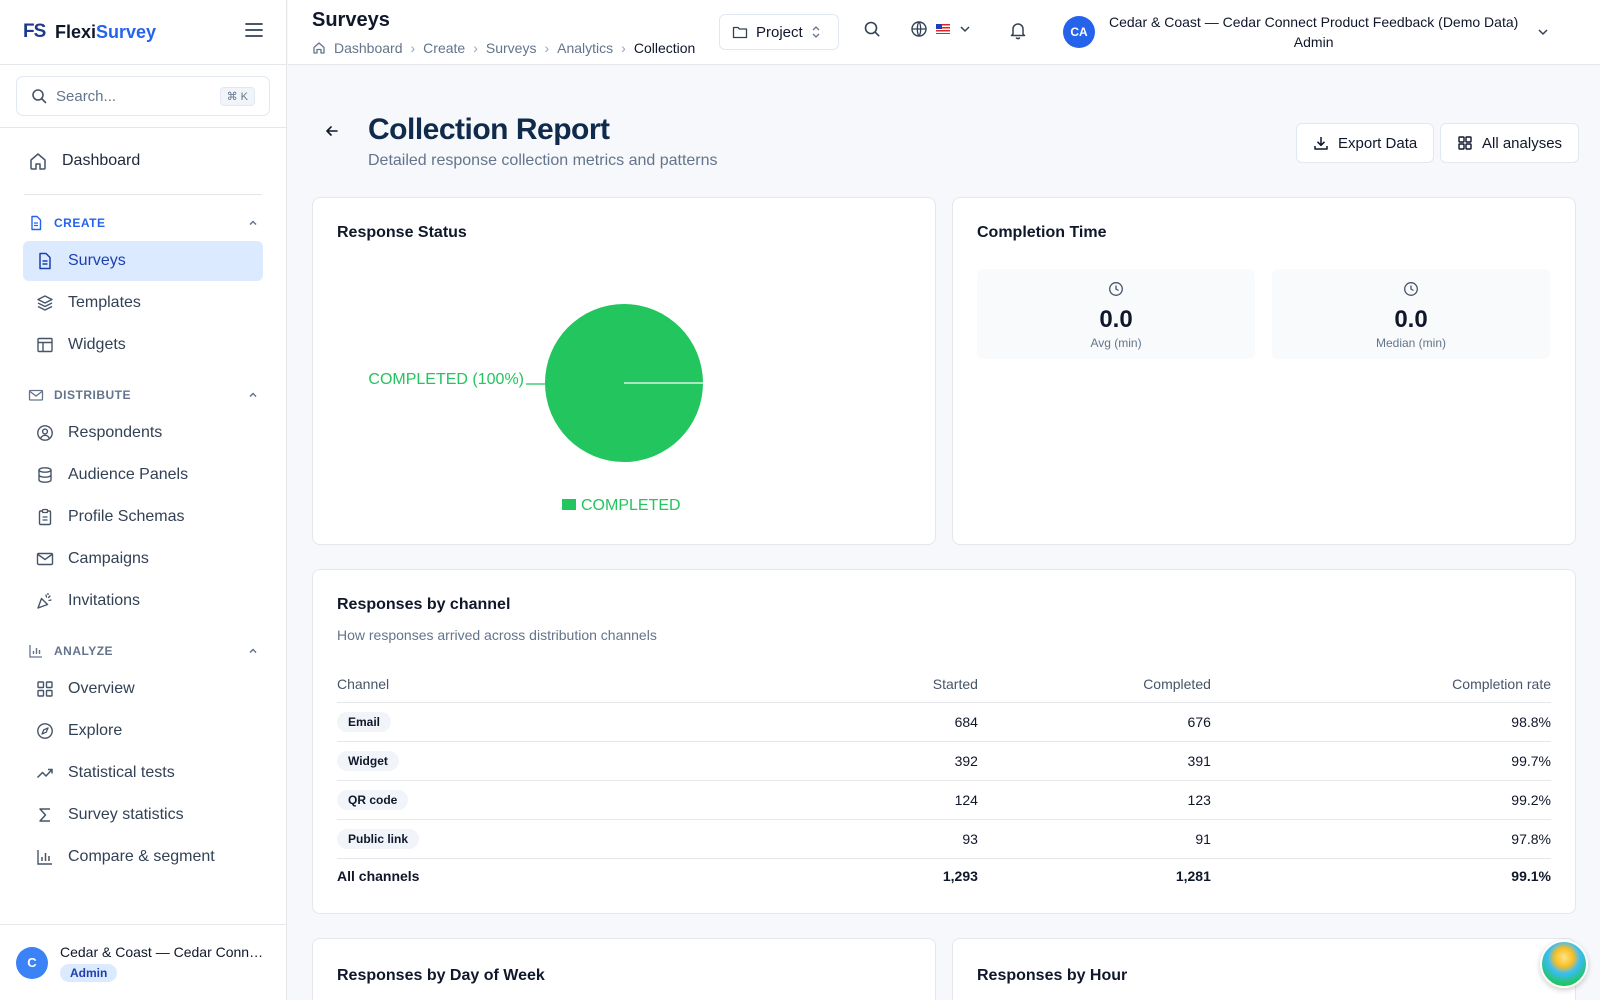  Describe the element at coordinates (143, 601) in the screenshot. I see `sidebar-item-invitations: Invitations` at that location.